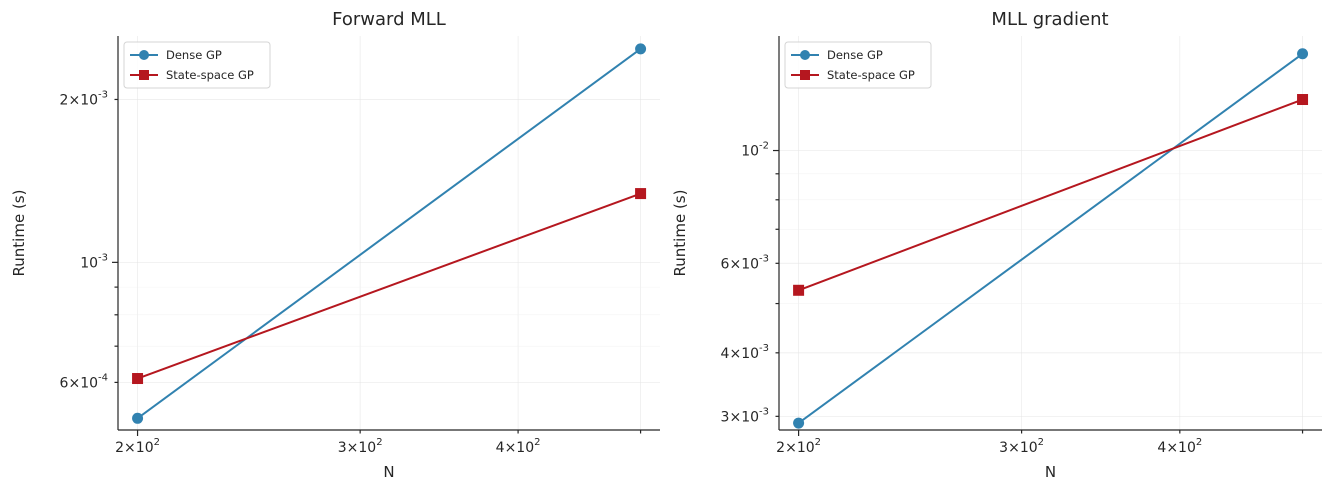  What do you see at coordinates (725, 354) in the screenshot?
I see `y-tick-label-mantissa: 4` at bounding box center [725, 354].